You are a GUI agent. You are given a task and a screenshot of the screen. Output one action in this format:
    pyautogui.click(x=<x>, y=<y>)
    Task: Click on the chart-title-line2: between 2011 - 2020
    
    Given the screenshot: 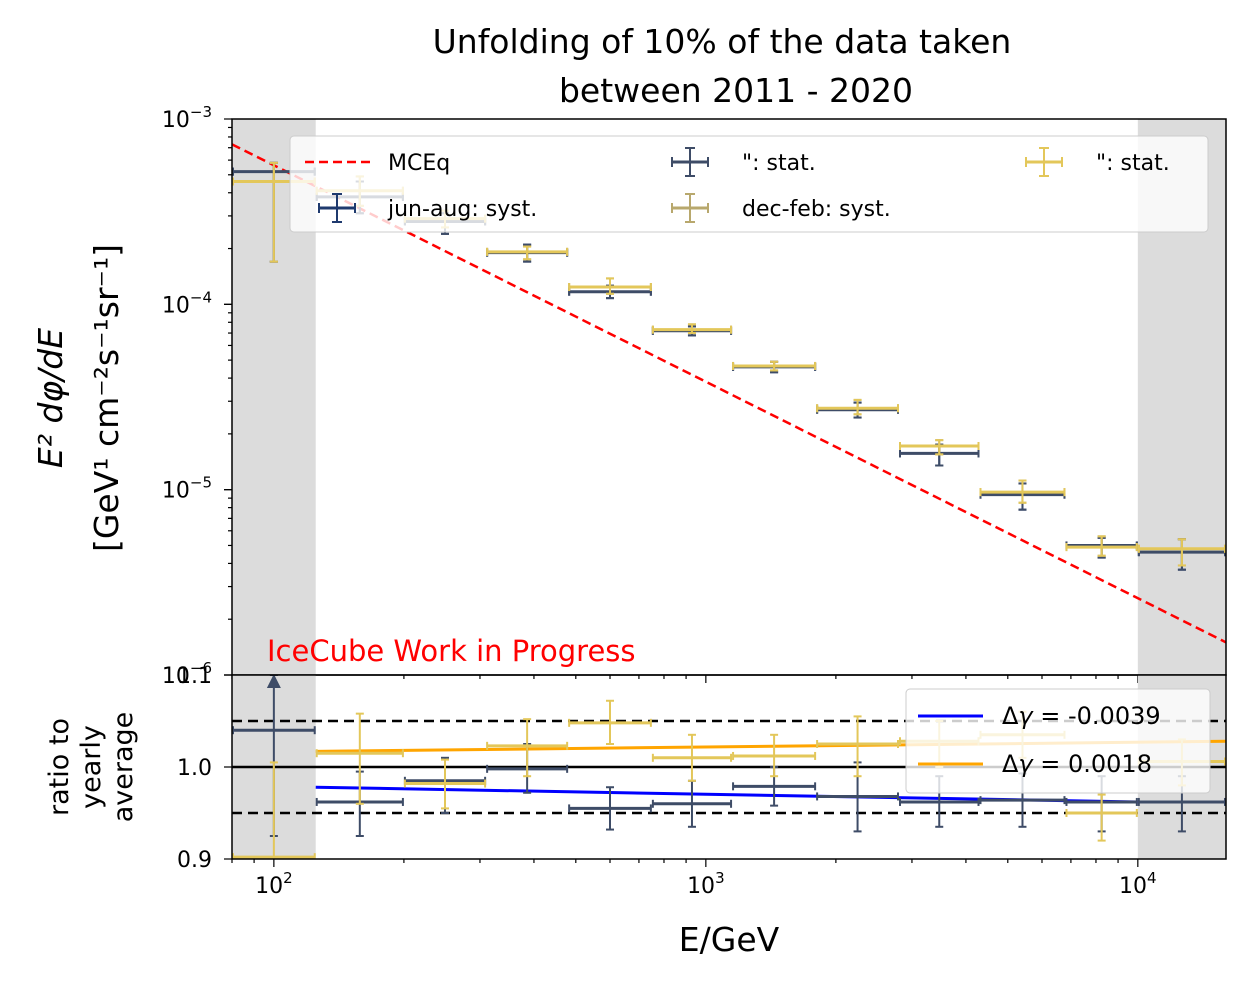 What is the action you would take?
    pyautogui.click(x=736, y=90)
    